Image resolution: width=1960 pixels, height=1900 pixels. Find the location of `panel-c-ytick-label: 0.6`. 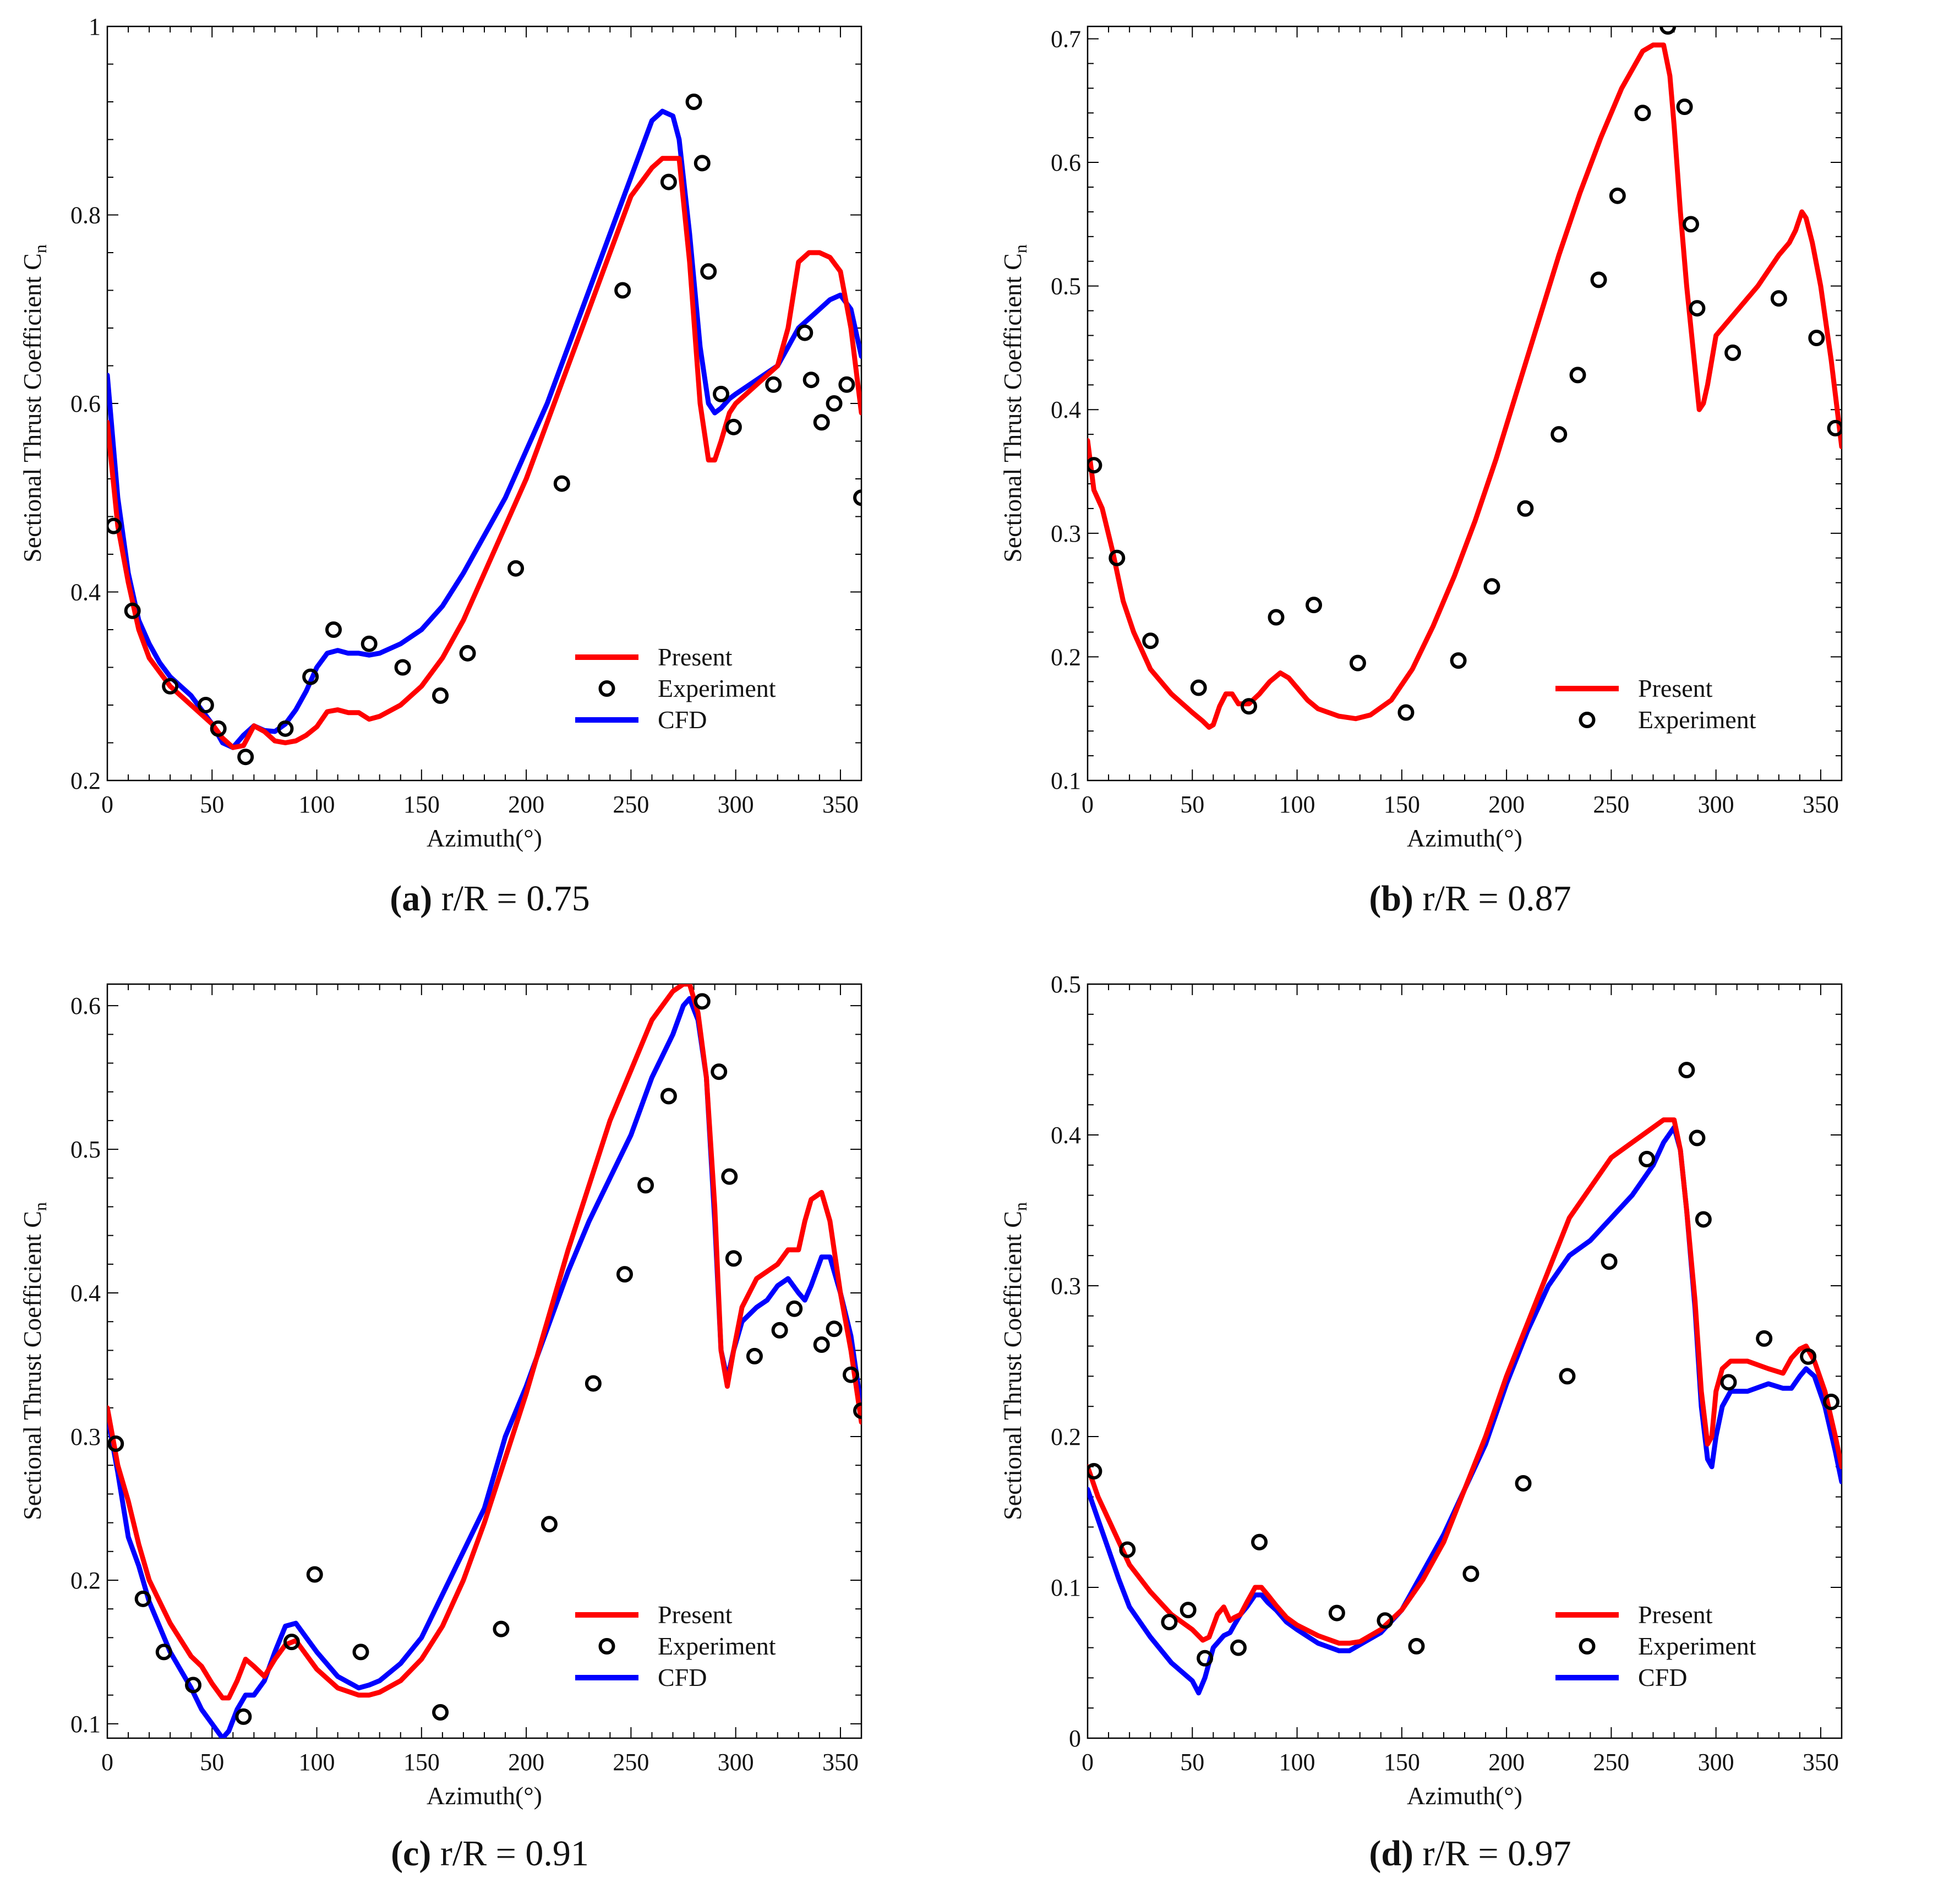

panel-c-ytick-label: 0.6 is located at coordinates (86, 1005).